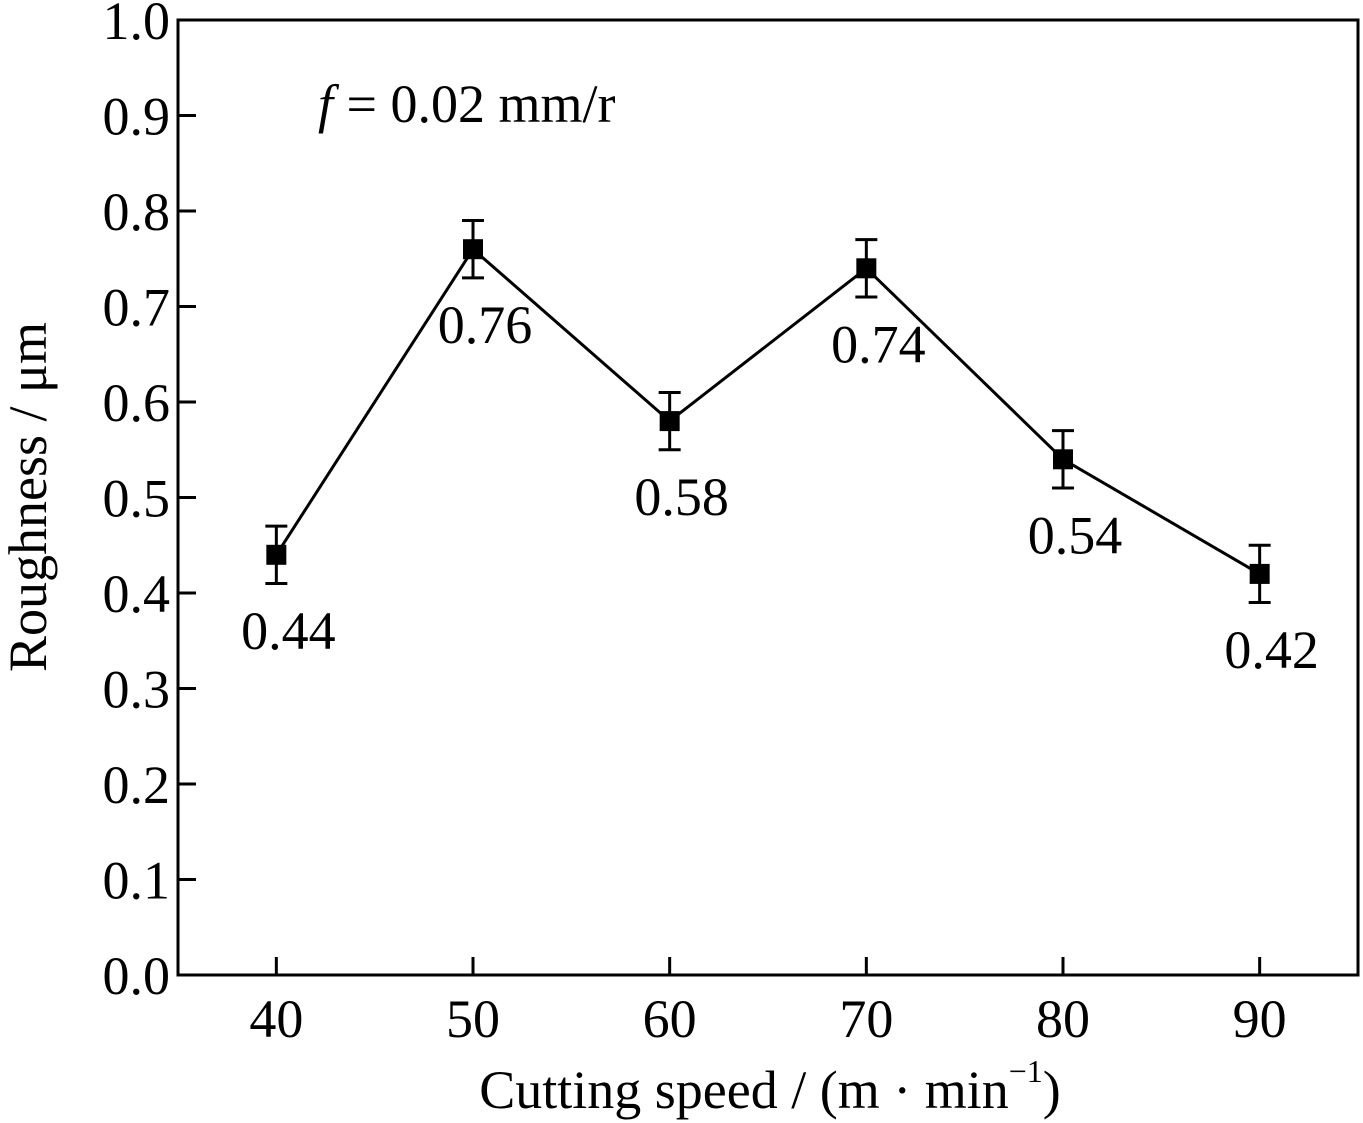  Describe the element at coordinates (743, 1090) in the screenshot. I see `x-axis-title-main: Cutting speed / (m · min` at that location.